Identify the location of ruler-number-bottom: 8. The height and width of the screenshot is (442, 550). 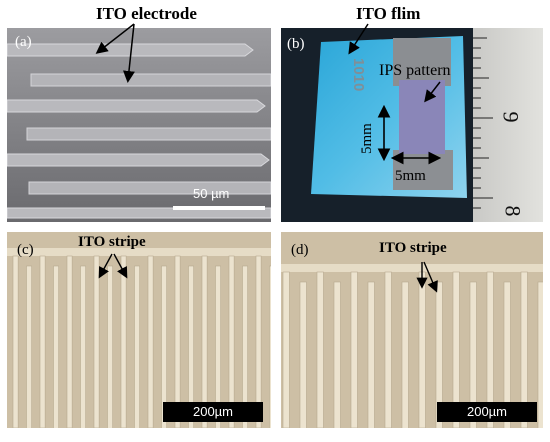
(513, 211).